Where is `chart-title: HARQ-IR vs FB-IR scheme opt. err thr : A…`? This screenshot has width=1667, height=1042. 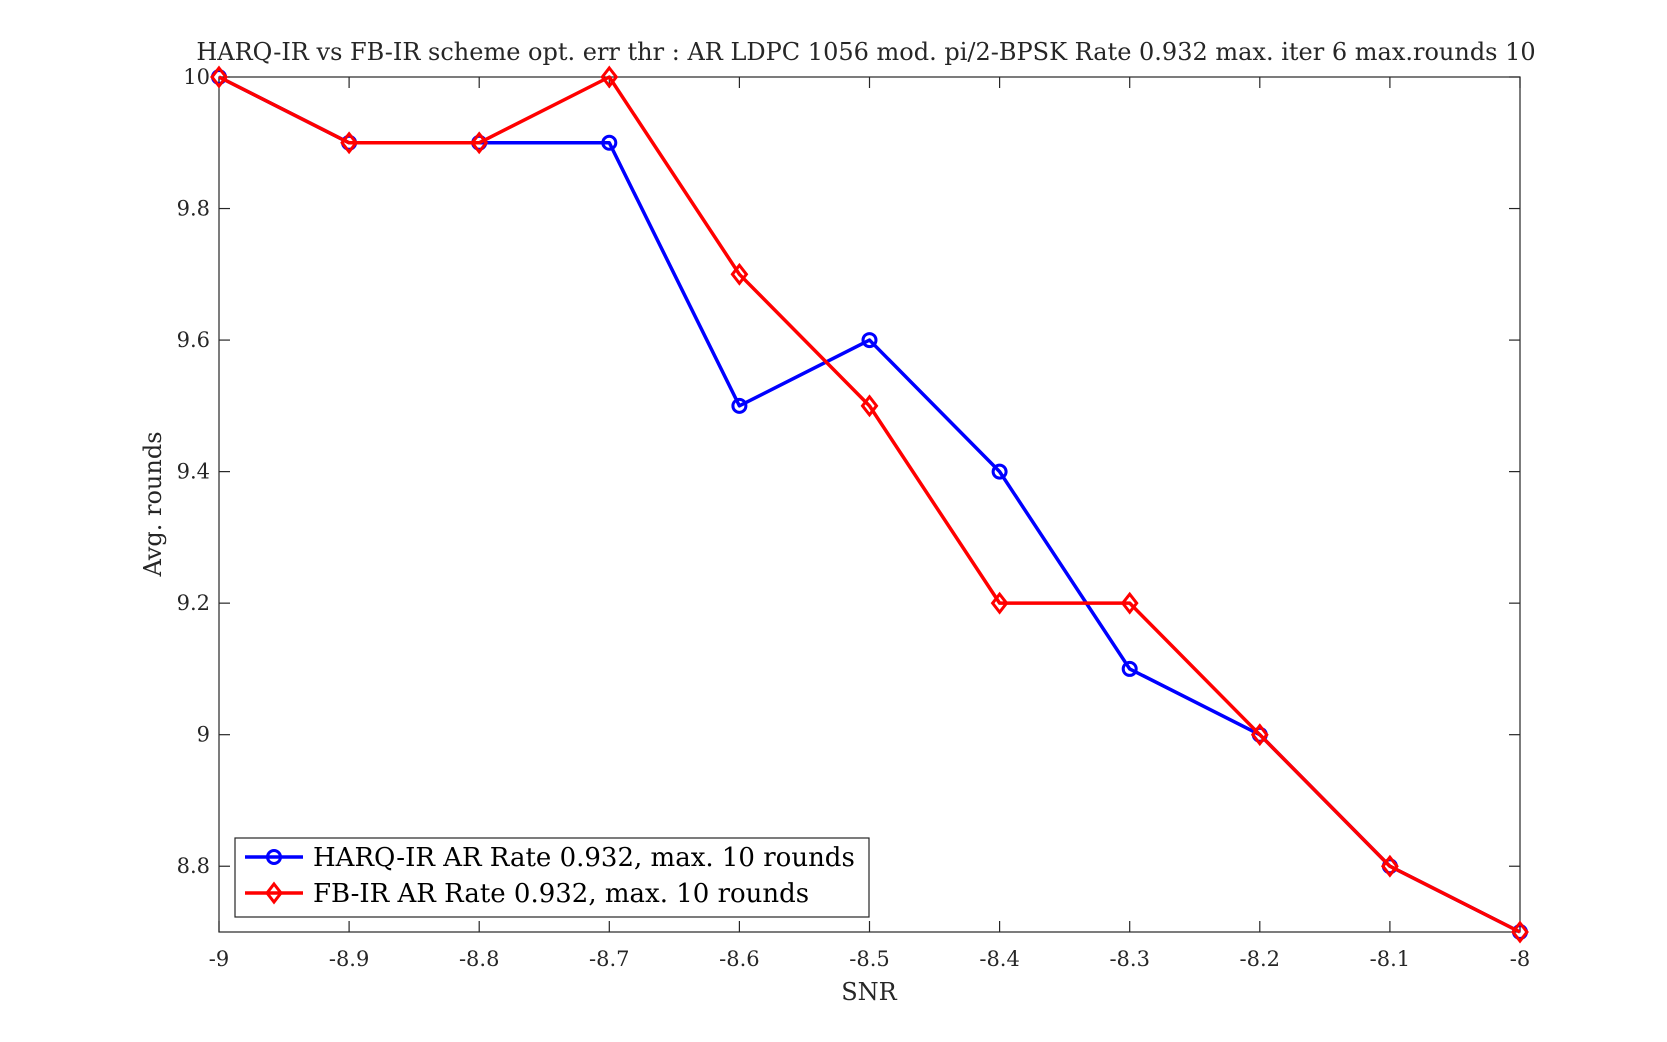
chart-title: HARQ-IR vs FB-IR scheme opt. err thr : A… is located at coordinates (865, 52).